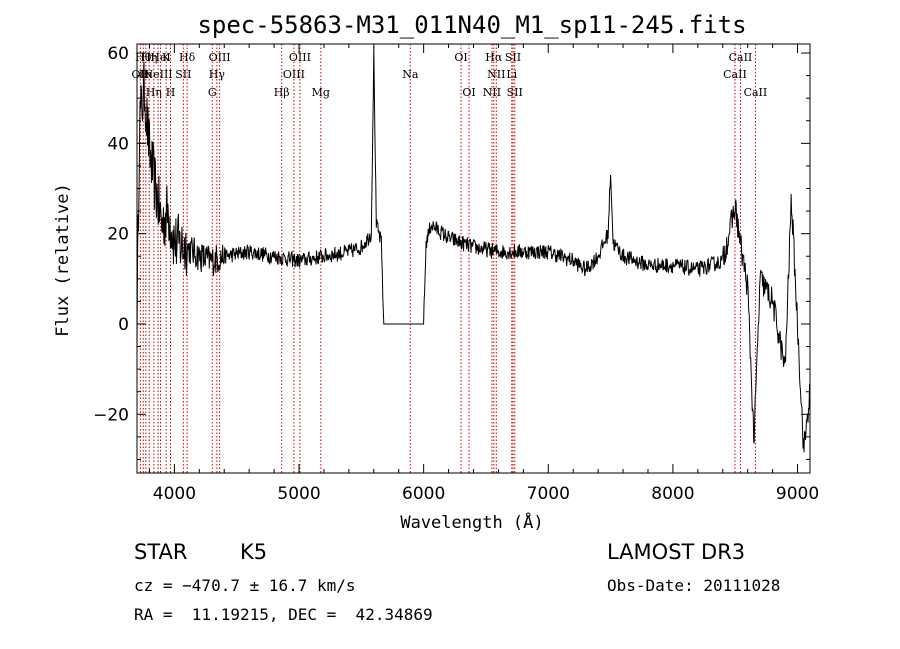 Image resolution: width=900 pixels, height=649 pixels. Describe the element at coordinates (171, 92) in the screenshot. I see `spectral-line-label: H` at that location.